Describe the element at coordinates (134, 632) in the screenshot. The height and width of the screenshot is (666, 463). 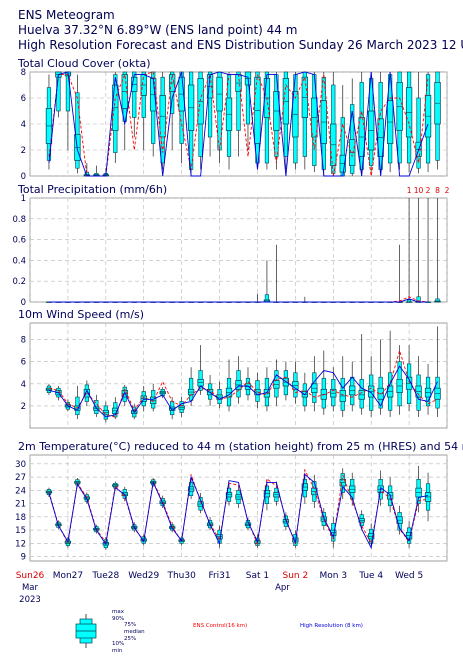
I see `legend-label-median: median` at that location.